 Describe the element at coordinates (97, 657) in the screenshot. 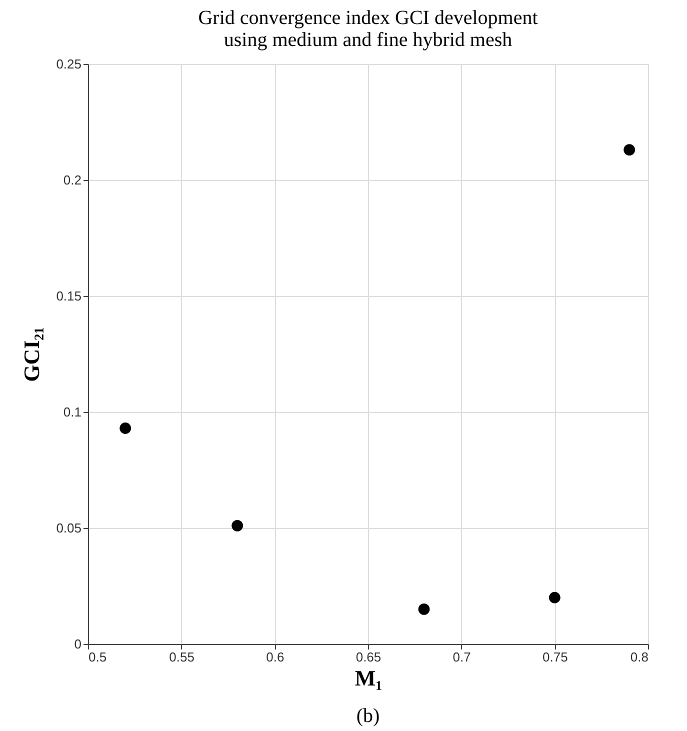

I see `x-tick-label: 0.5` at that location.